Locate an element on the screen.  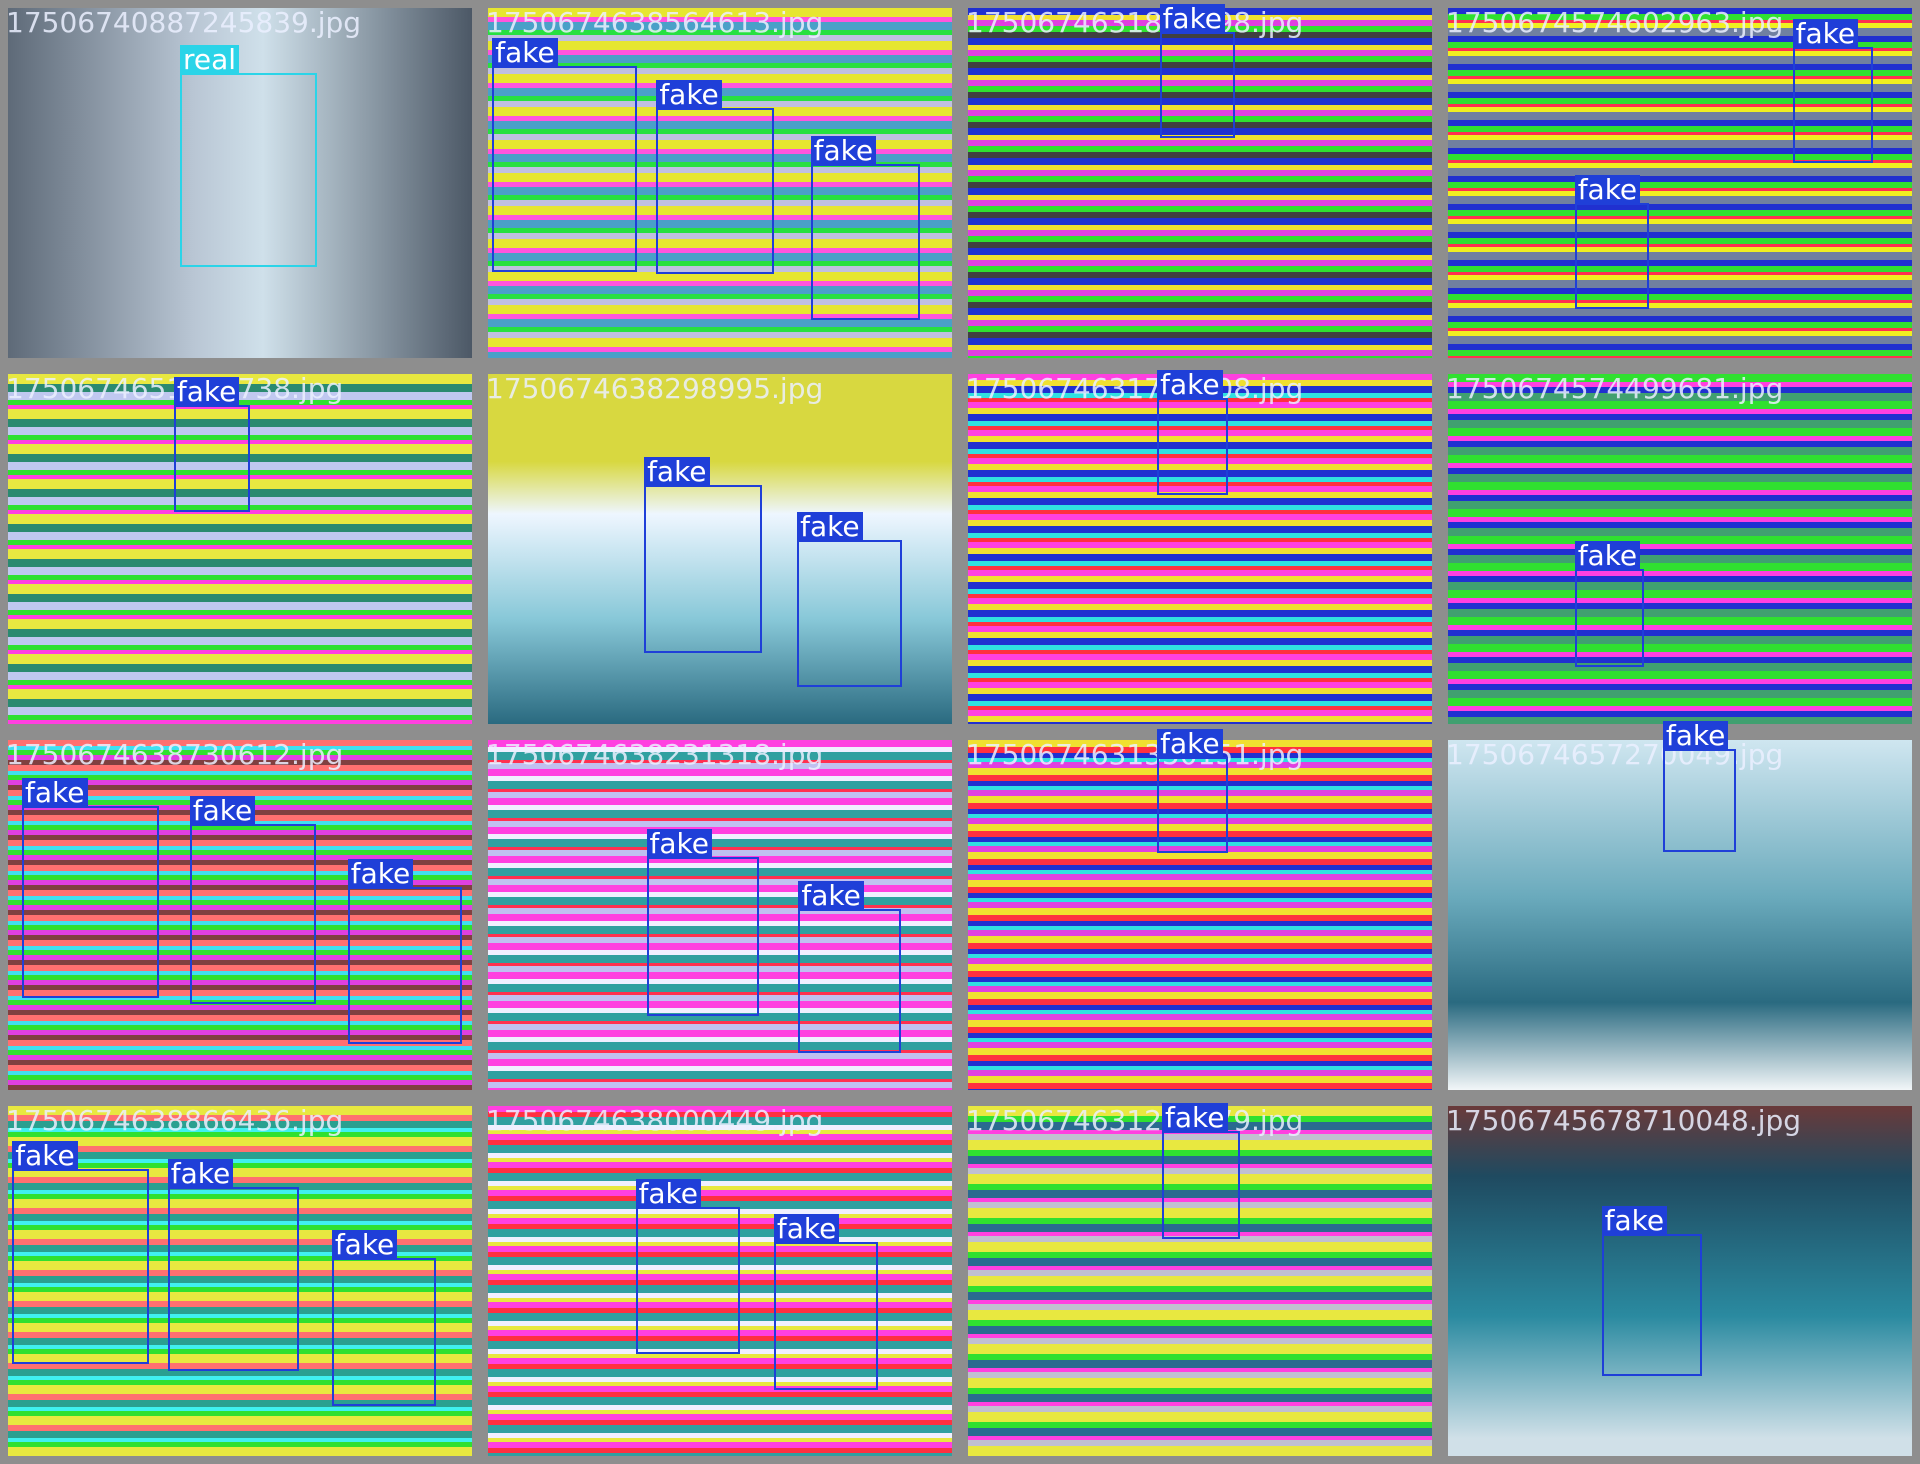
filename: 1750674638000449.jpg is located at coordinates (655, 1120).